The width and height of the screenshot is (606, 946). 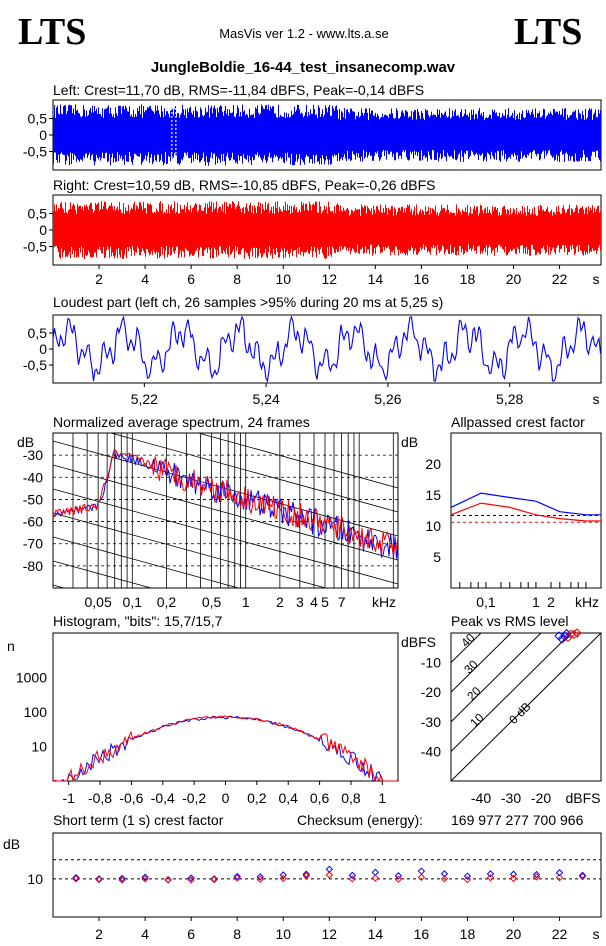 What do you see at coordinates (541, 798) in the screenshot?
I see `pvr-xtick-2: -20` at bounding box center [541, 798].